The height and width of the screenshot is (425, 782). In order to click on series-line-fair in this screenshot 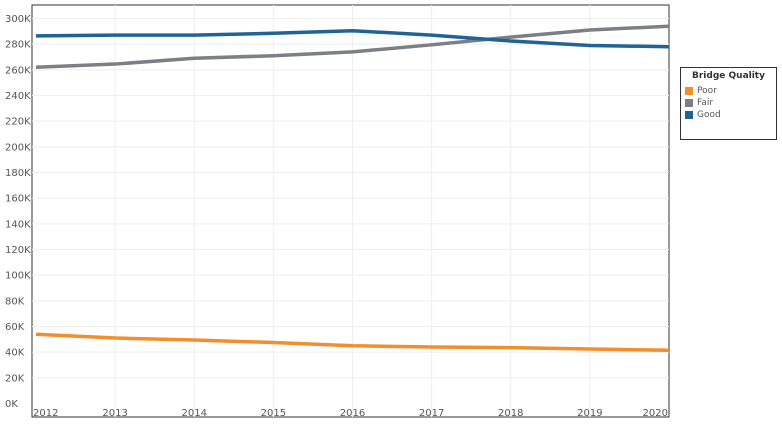, I will do `click(352, 47)`.